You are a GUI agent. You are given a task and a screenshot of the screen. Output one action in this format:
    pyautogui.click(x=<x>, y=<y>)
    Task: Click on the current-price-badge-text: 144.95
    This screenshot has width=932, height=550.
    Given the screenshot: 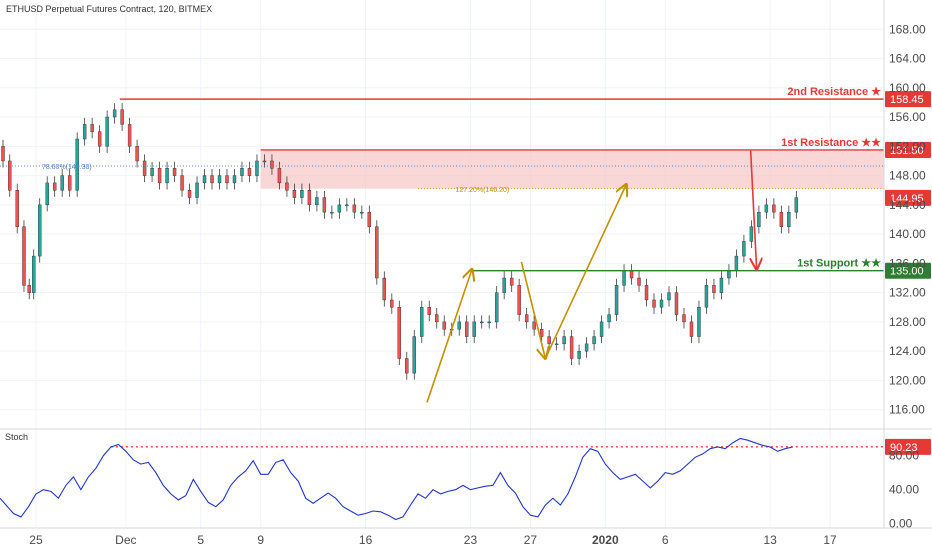 What is the action you would take?
    pyautogui.click(x=907, y=199)
    